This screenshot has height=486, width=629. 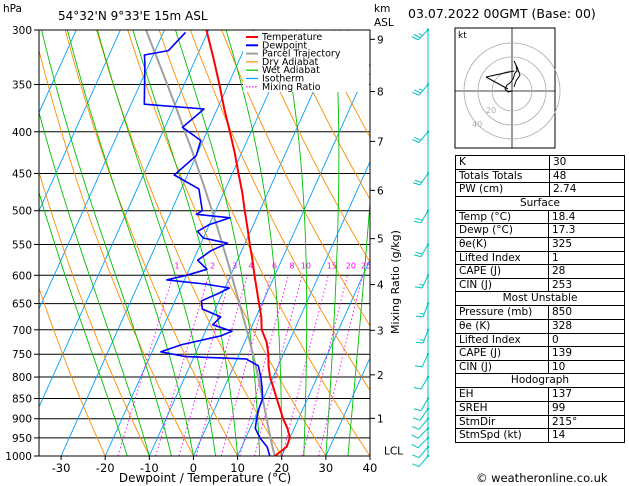 I want to click on pressure-tick-label: 650, so click(x=22, y=305).